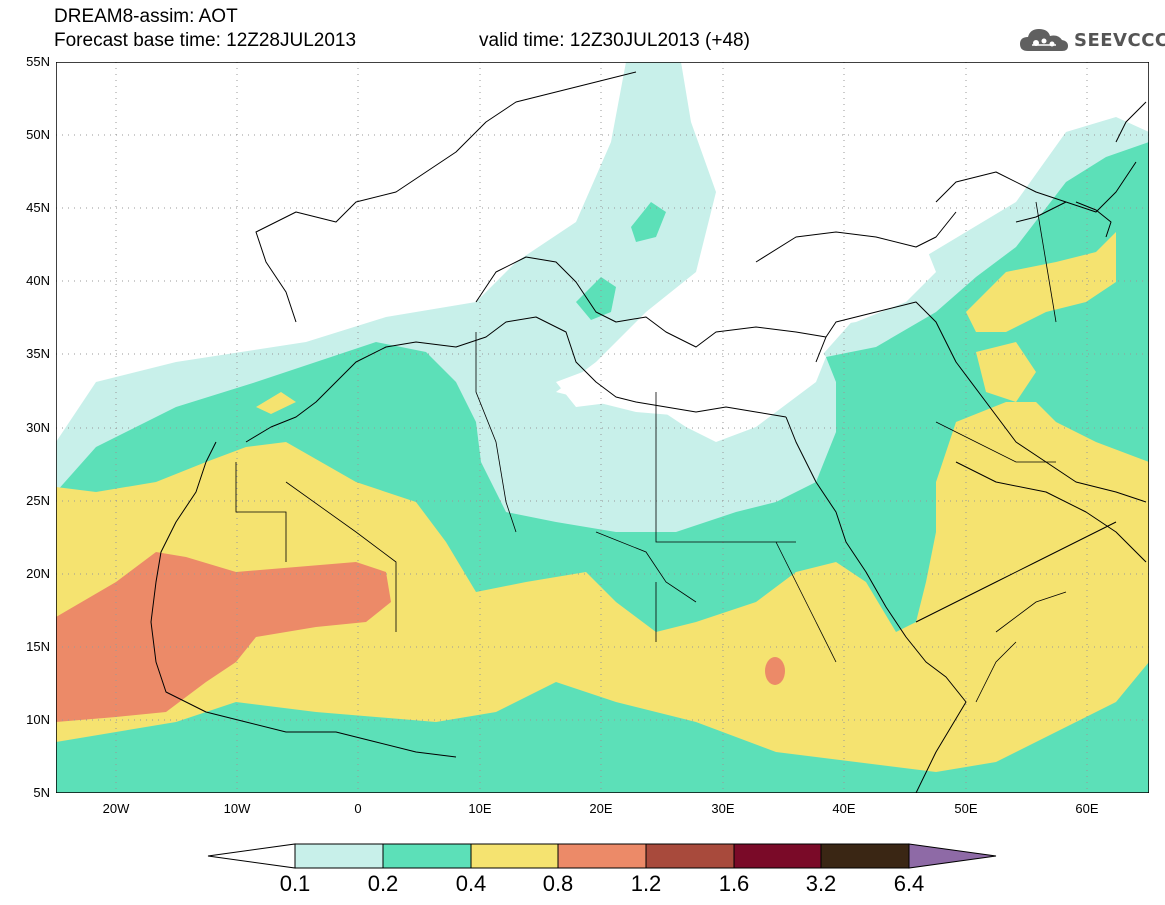 This screenshot has height=905, width=1165. I want to click on seevccc-logo: SEEVCCC, so click(1091, 40).